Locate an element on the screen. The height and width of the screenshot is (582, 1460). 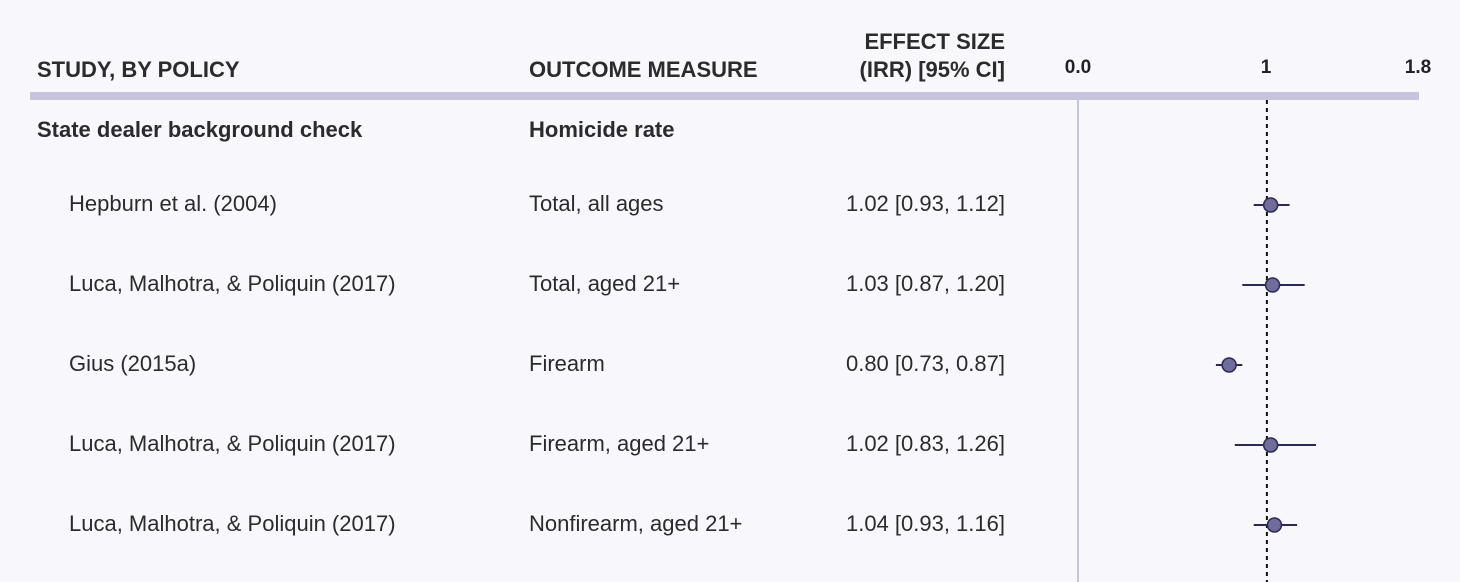
study-name: Gius (2015a) is located at coordinates (133, 363).